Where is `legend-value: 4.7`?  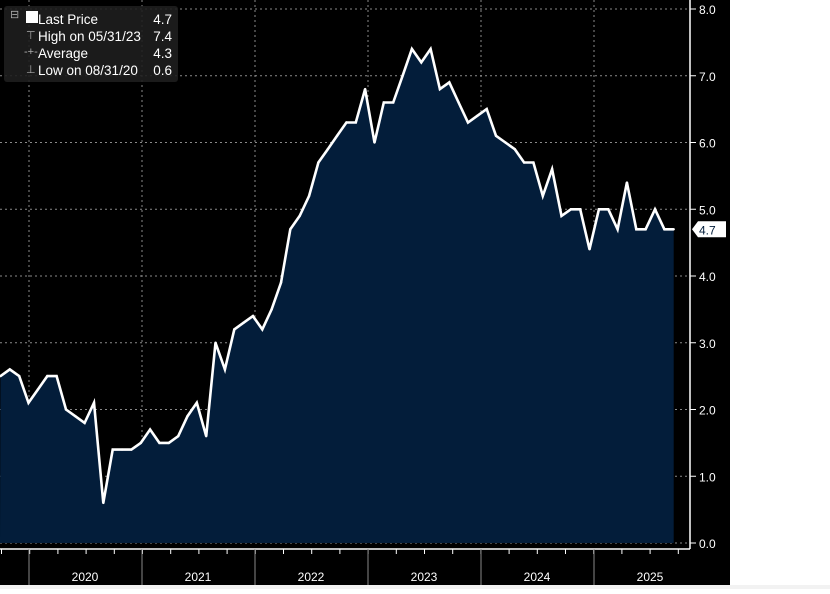 legend-value: 4.7 is located at coordinates (162, 19).